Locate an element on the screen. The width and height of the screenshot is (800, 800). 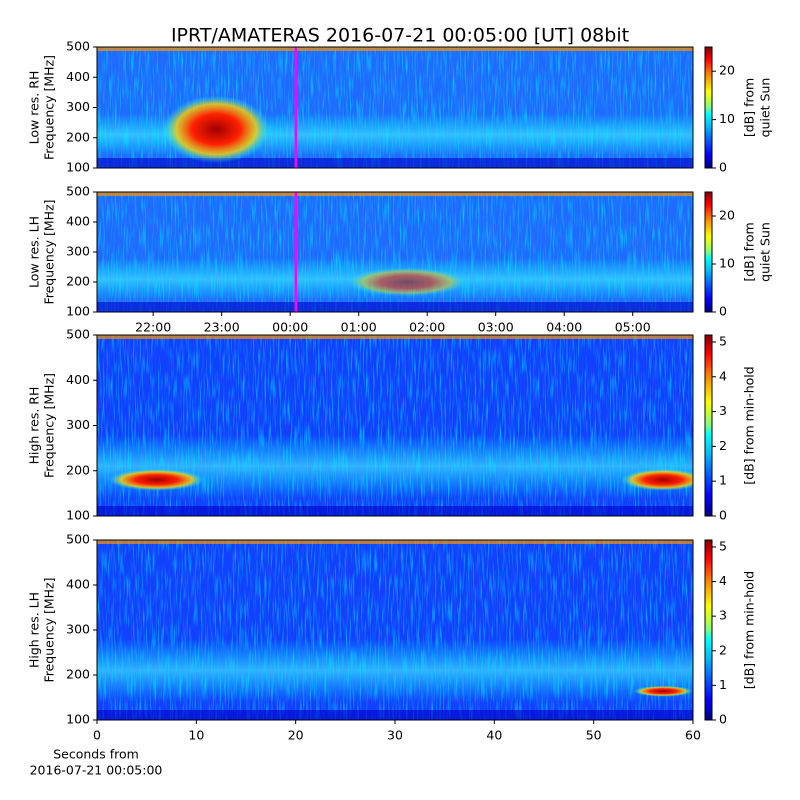
x-tick-label: 0 is located at coordinates (97, 735).